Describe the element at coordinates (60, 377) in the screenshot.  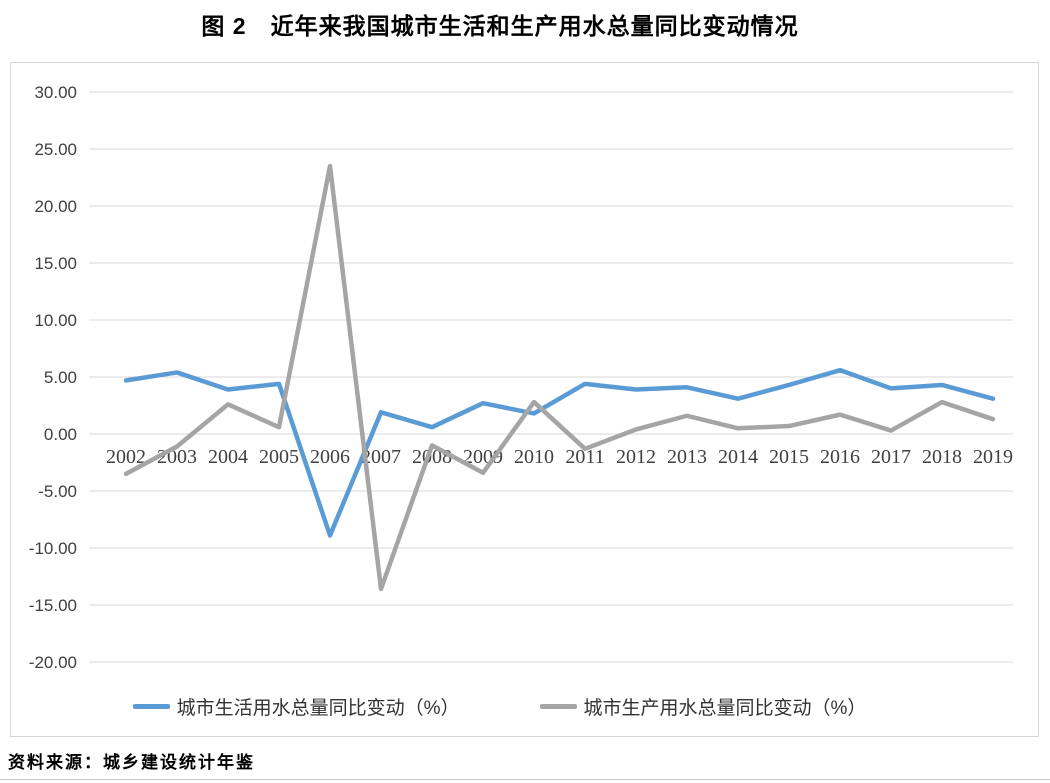
I see `y-tick-label: 5.00` at that location.